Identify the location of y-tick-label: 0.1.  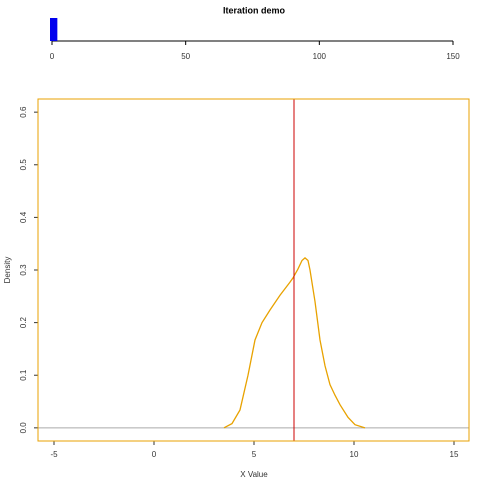
(23, 375).